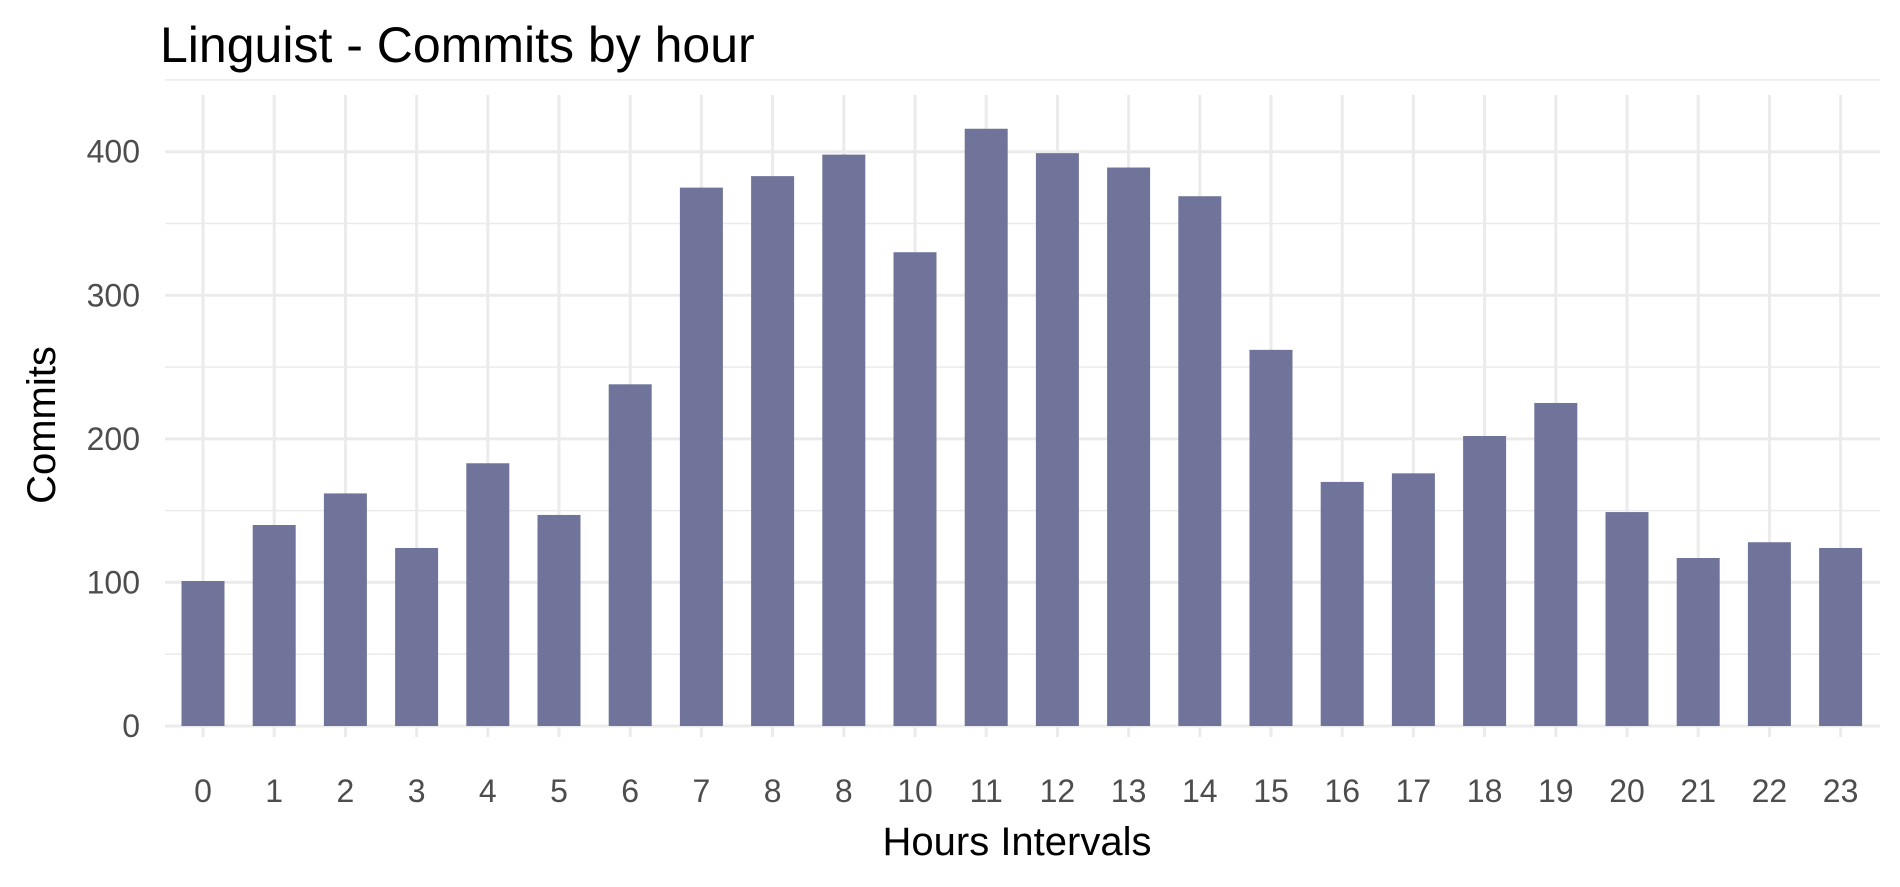  Describe the element at coordinates (346, 791) in the screenshot. I see `x-tick-label: 2` at that location.